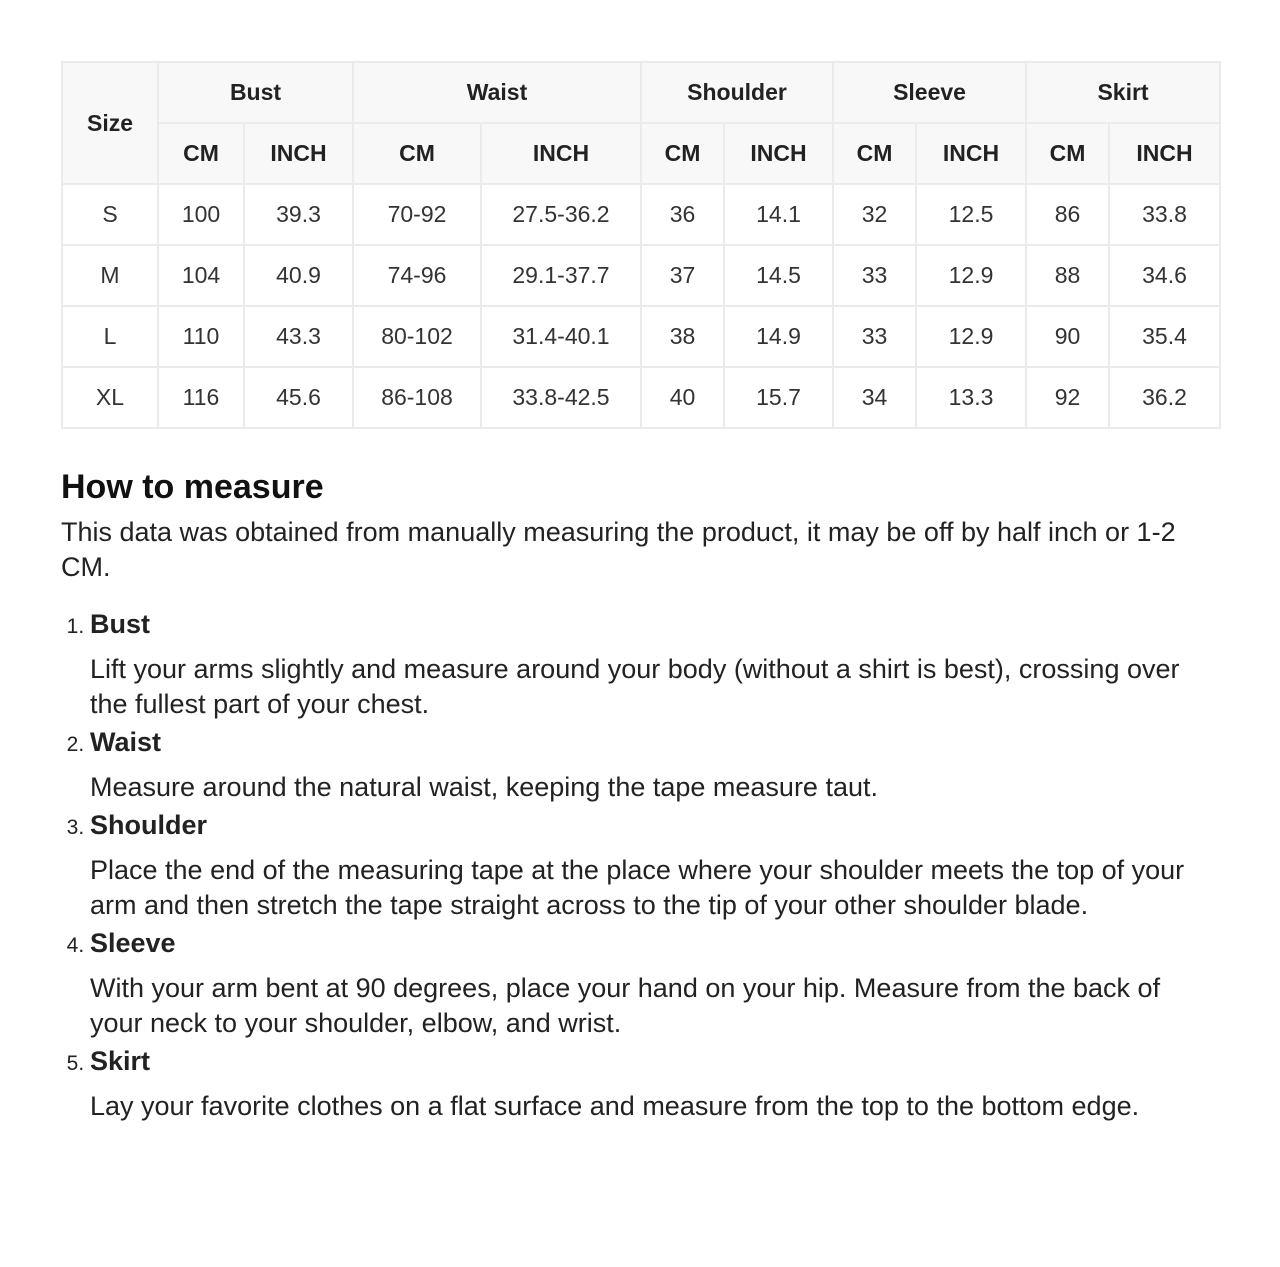 This screenshot has height=1267, width=1280. I want to click on measure-item-title: Skirt, so click(120, 1061).